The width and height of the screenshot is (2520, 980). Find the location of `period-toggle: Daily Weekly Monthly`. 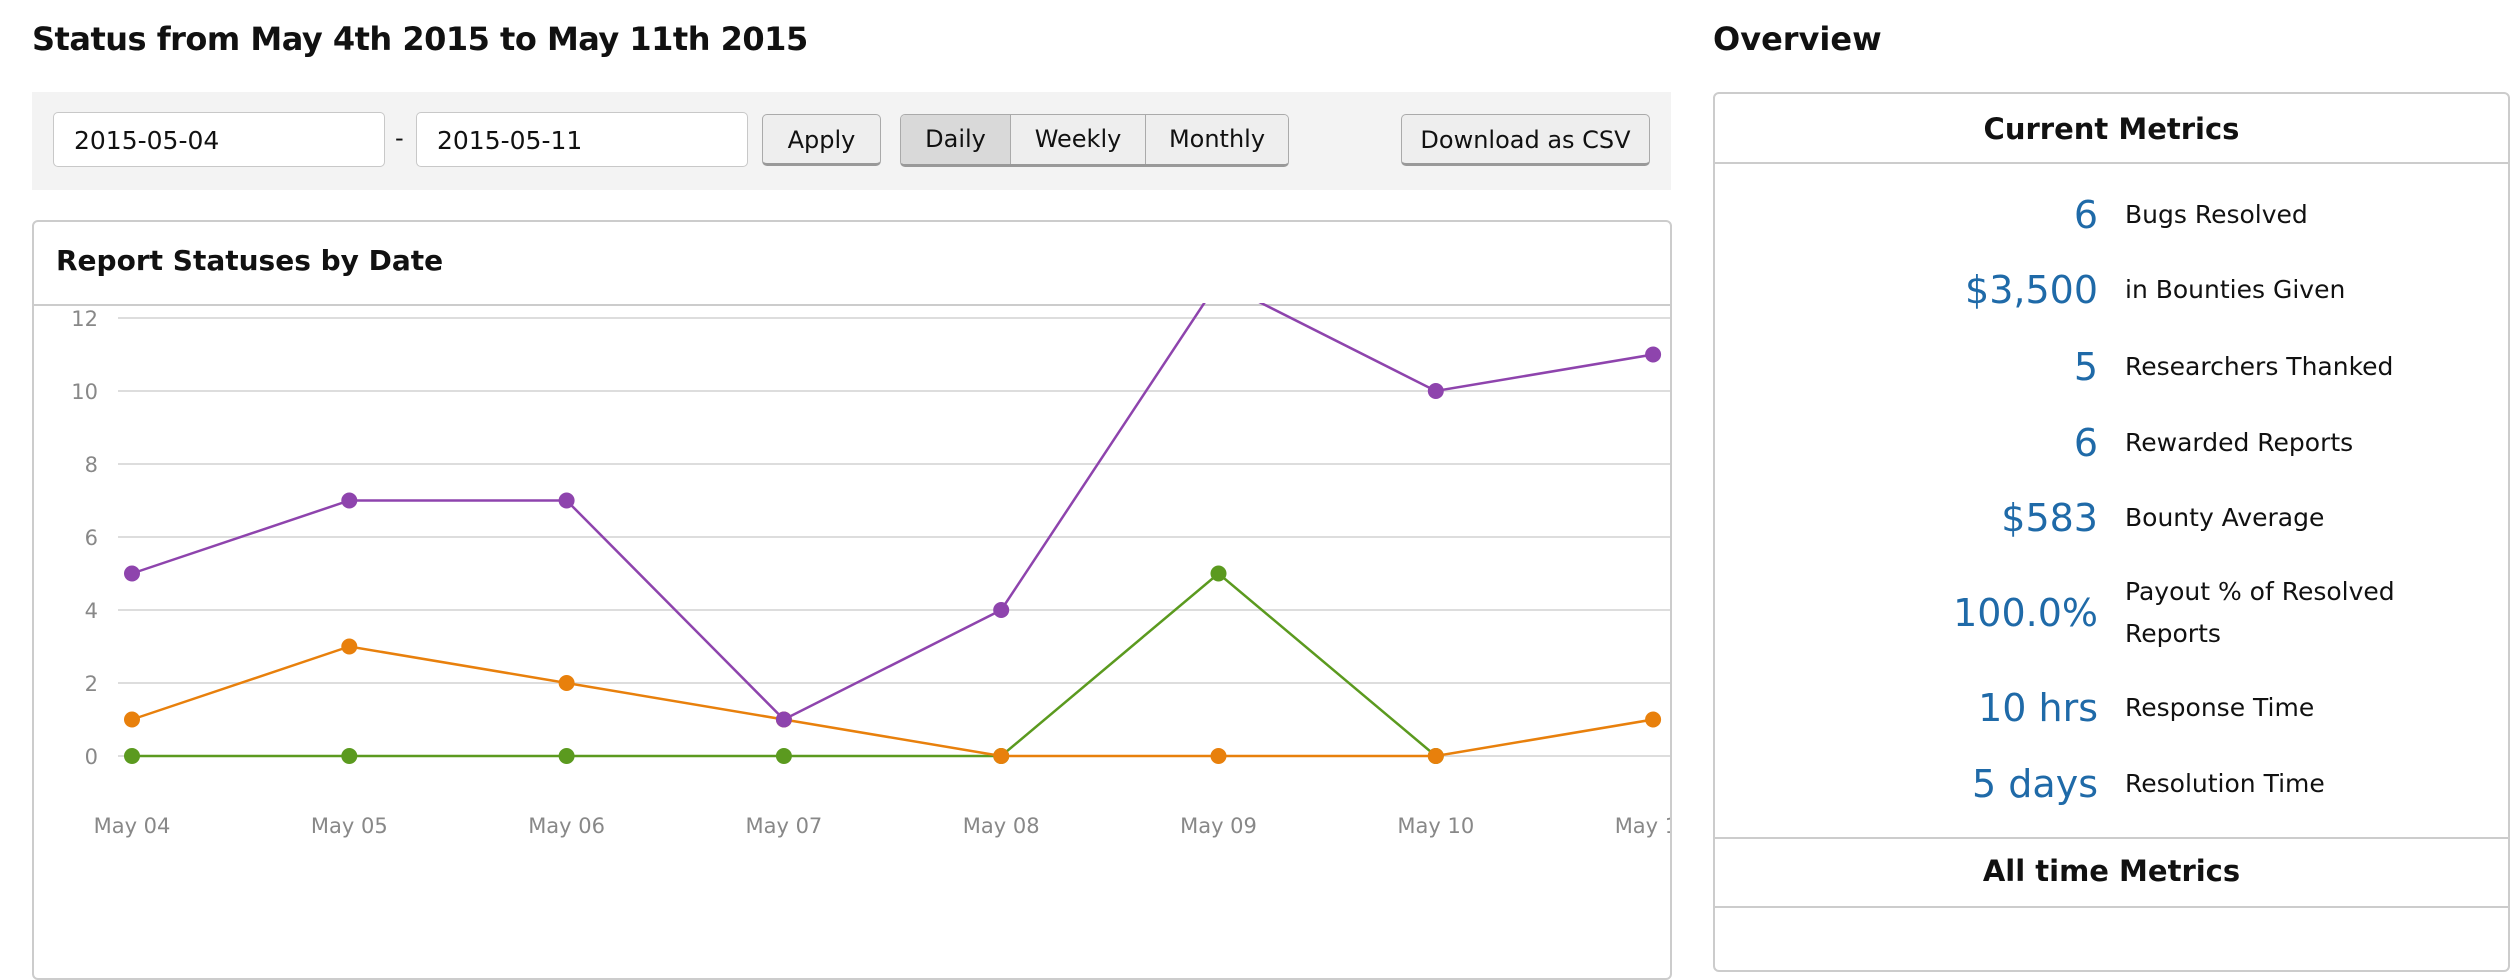

period-toggle: Daily Weekly Monthly is located at coordinates (1094, 140).